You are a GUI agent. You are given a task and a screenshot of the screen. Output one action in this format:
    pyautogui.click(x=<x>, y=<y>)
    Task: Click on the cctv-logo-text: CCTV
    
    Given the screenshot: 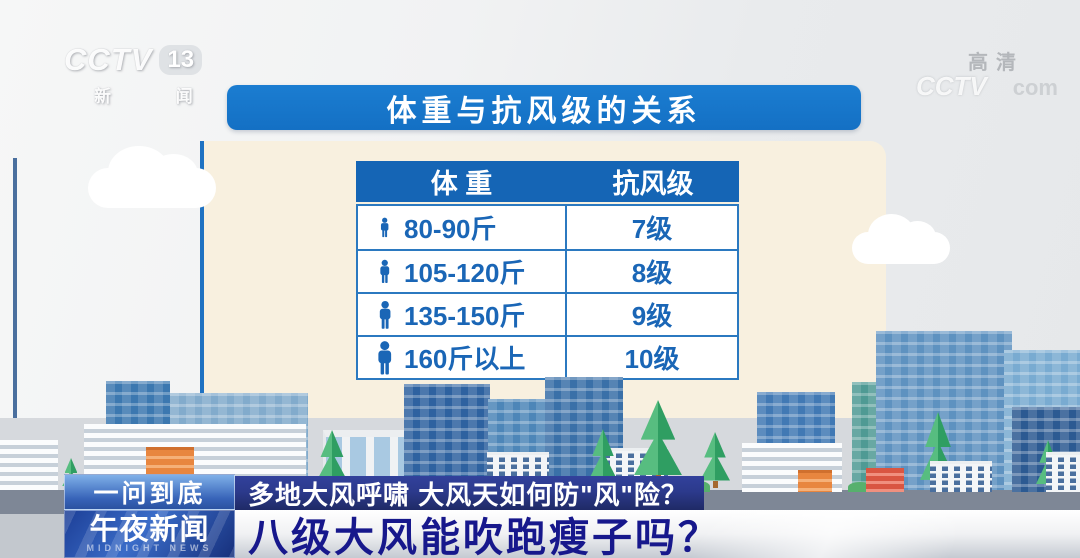 What is the action you would take?
    pyautogui.click(x=108, y=59)
    